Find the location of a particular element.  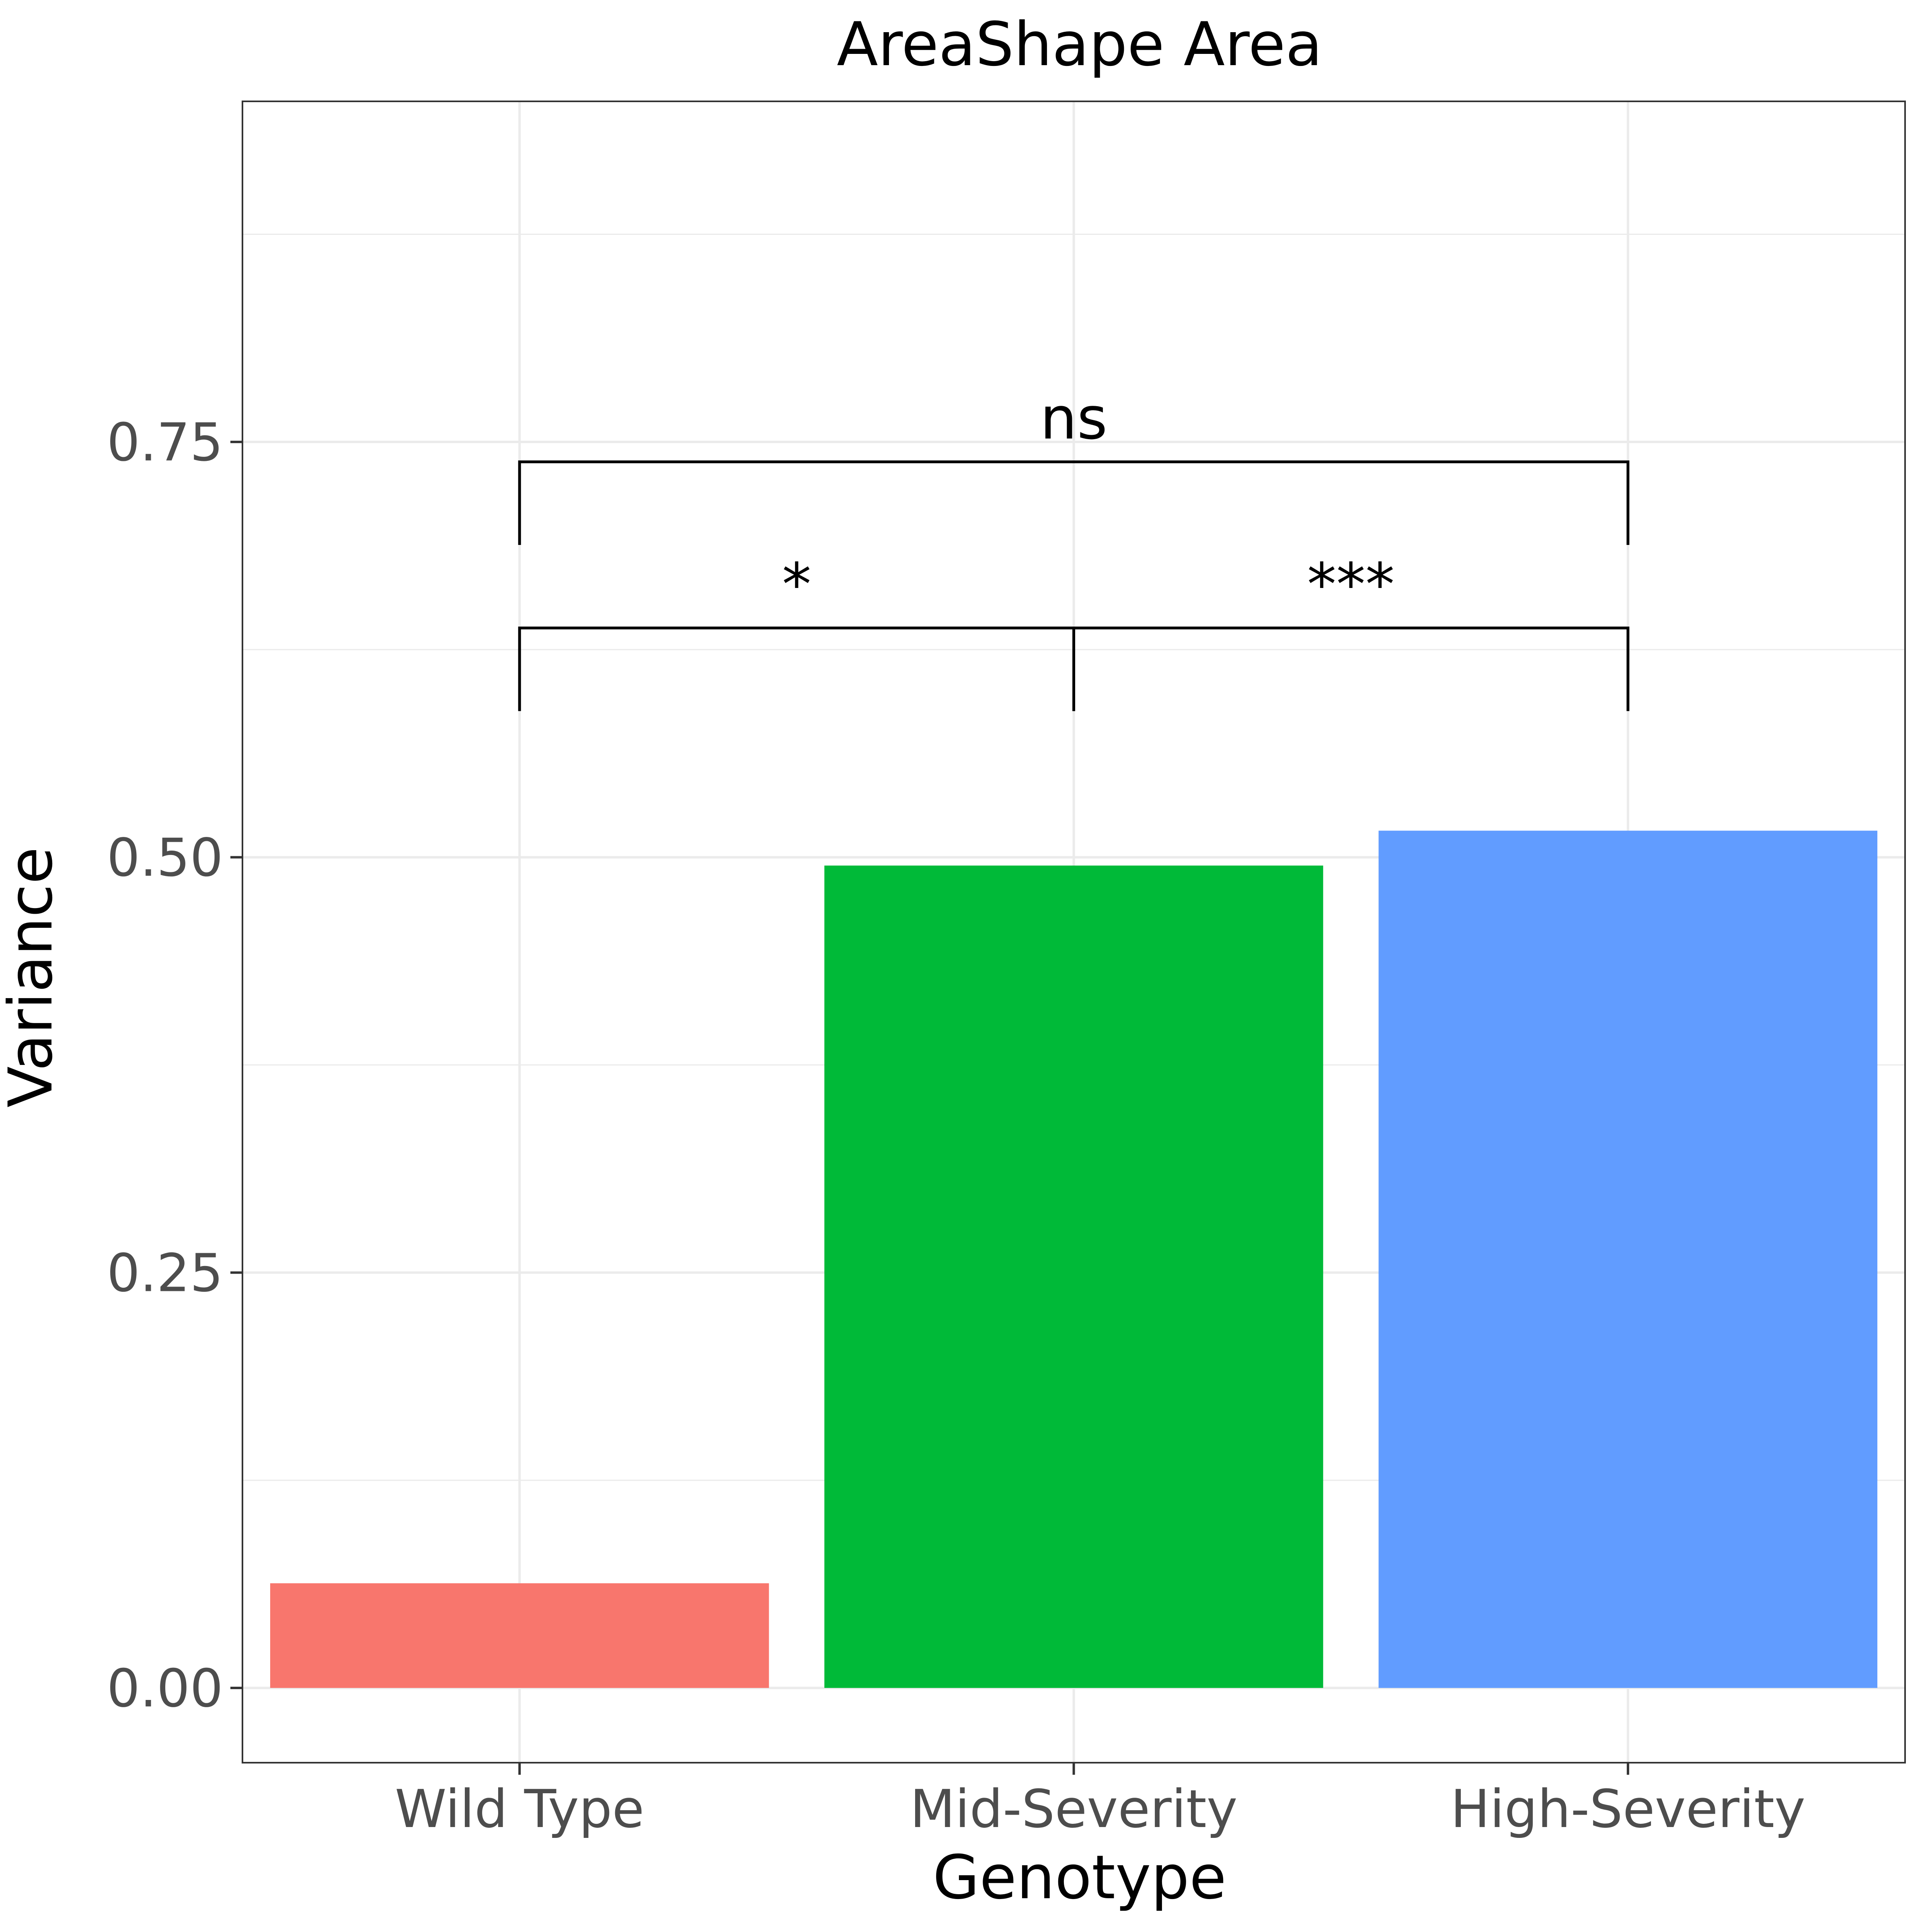

chart-title: AreaShape Area is located at coordinates (1079, 45).